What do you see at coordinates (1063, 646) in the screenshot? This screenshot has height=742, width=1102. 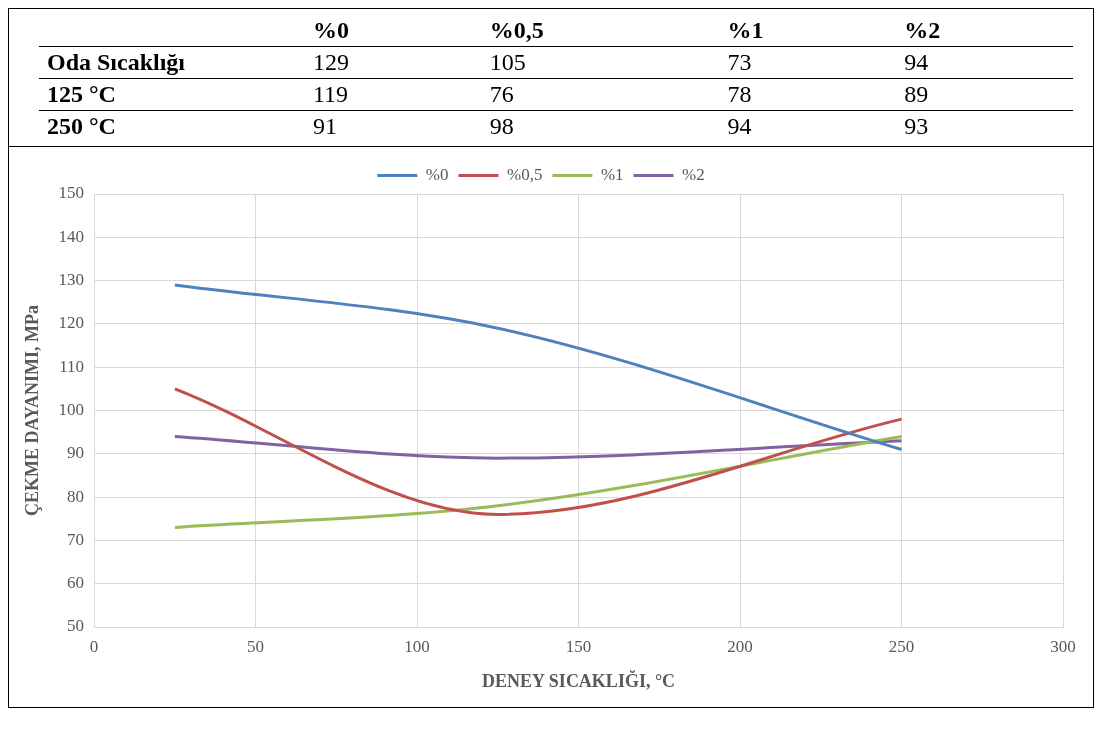 I see `x-tick-label: 300` at bounding box center [1063, 646].